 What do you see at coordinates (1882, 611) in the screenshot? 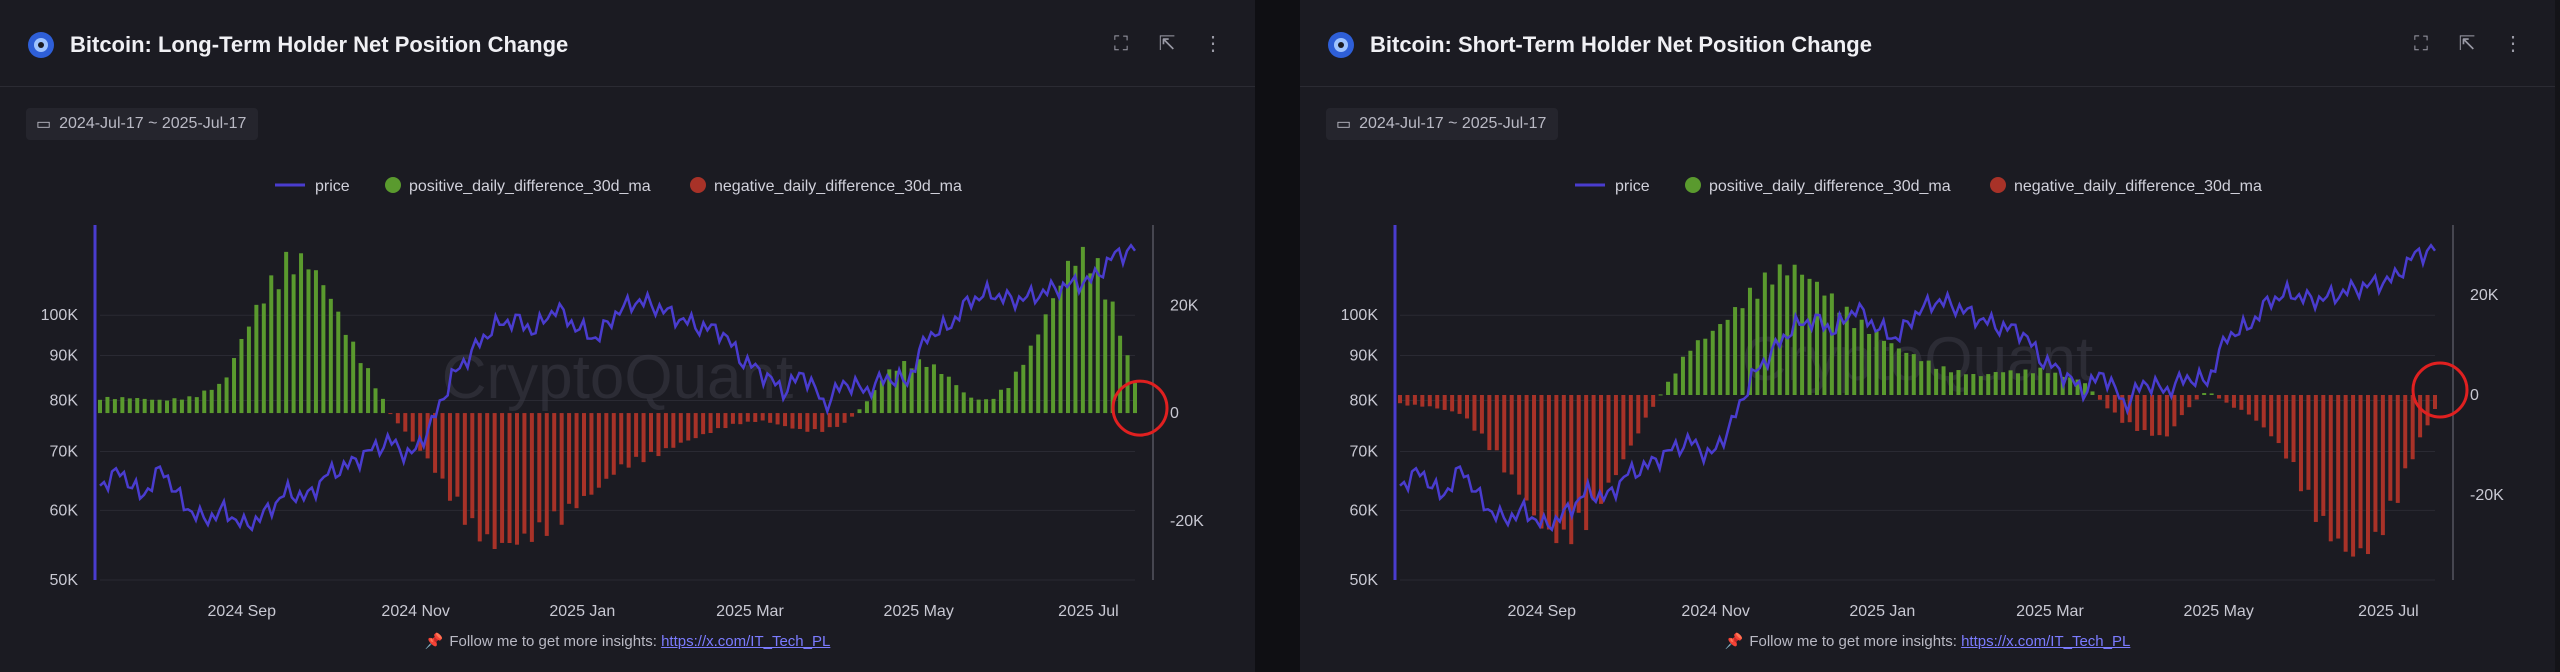
I see `x-tick-label: 2025 Jan` at bounding box center [1882, 611].